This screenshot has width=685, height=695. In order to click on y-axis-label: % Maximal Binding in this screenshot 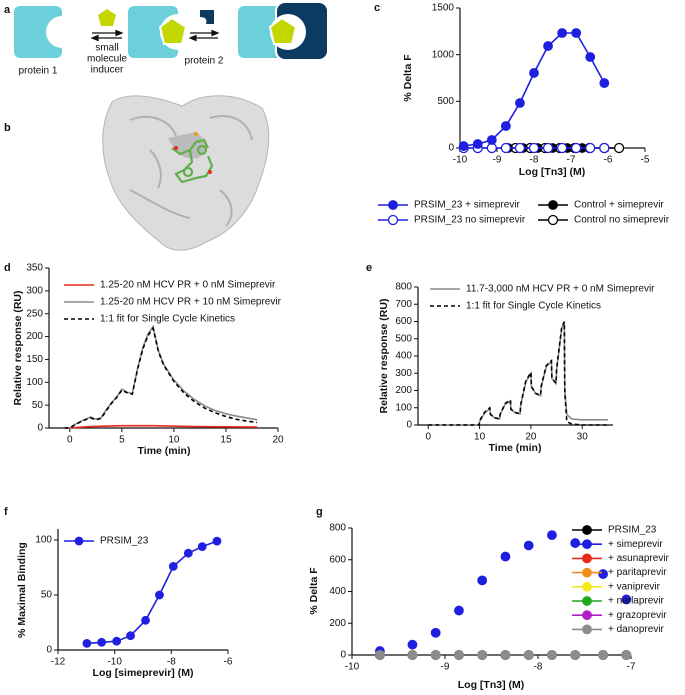, I will do `click(22, 590)`.